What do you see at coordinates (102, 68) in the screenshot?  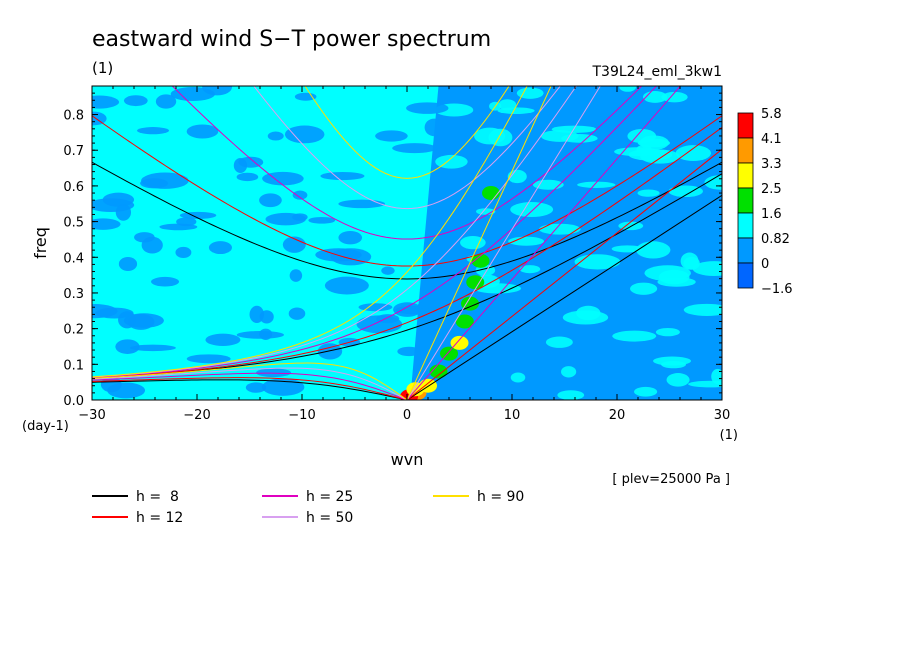 I see `chart-subtitle-left: (1)` at bounding box center [102, 68].